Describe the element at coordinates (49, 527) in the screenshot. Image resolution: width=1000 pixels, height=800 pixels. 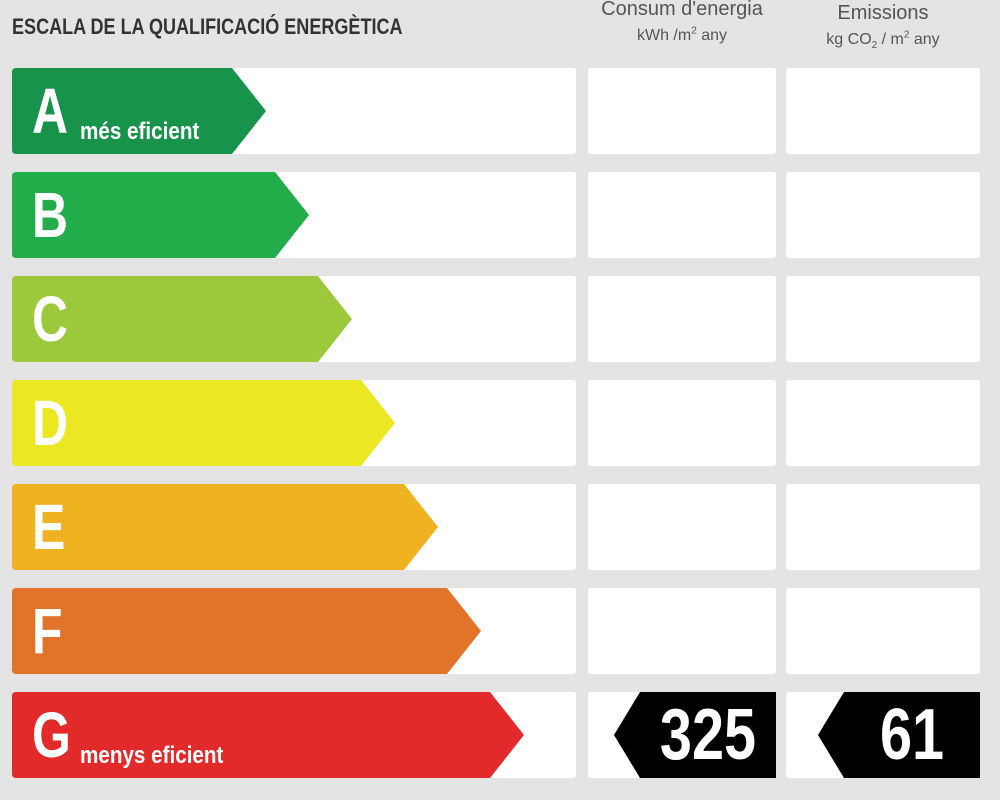
I see `class-letter-e: E` at that location.